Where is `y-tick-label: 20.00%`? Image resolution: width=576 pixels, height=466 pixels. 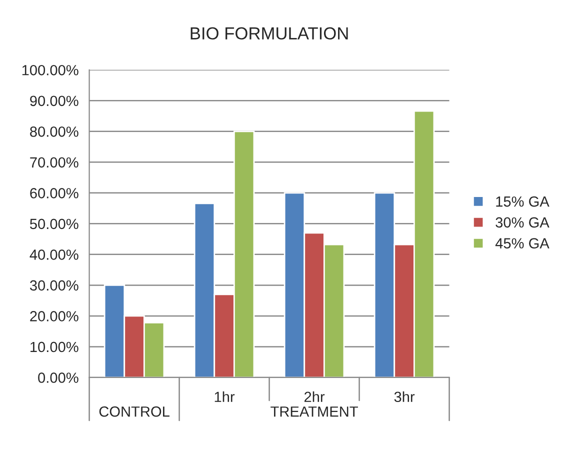
y-tick-label: 20.00% is located at coordinates (54, 316).